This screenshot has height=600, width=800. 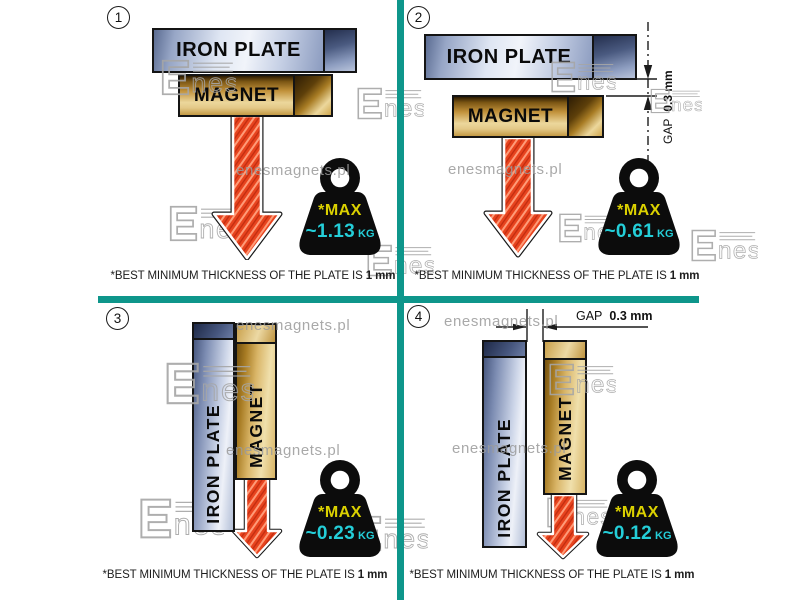 I want to click on panel-1-number: 1, so click(x=118, y=17).